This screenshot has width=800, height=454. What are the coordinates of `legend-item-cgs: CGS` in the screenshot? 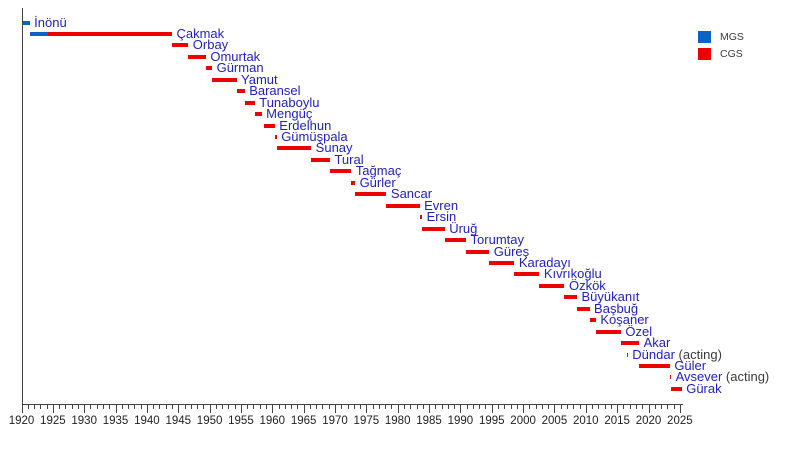 It's located at (721, 53).